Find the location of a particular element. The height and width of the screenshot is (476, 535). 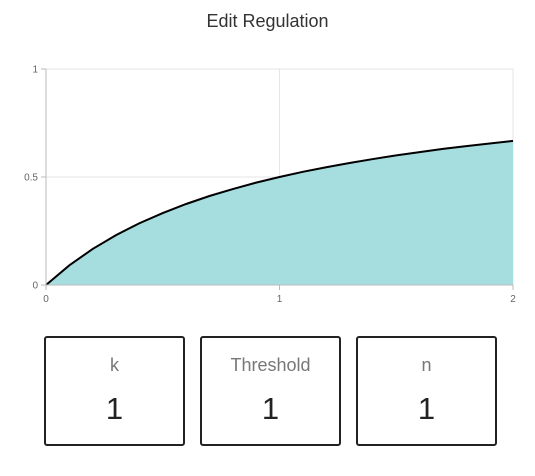

param-label-n: n is located at coordinates (426, 365).